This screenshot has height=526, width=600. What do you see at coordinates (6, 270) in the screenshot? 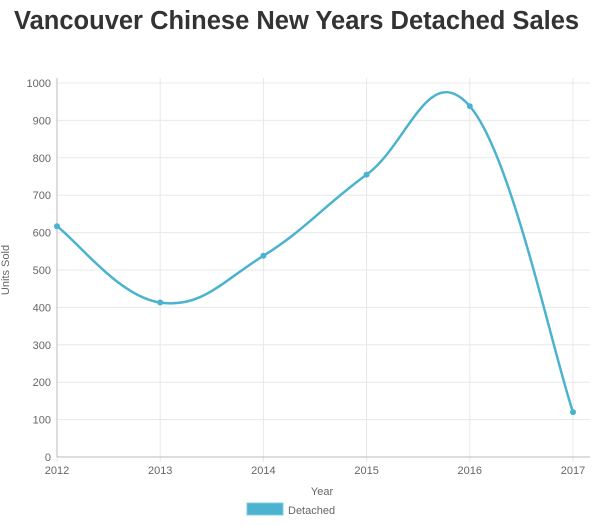
I see `y-axis-title: Units Sold` at bounding box center [6, 270].